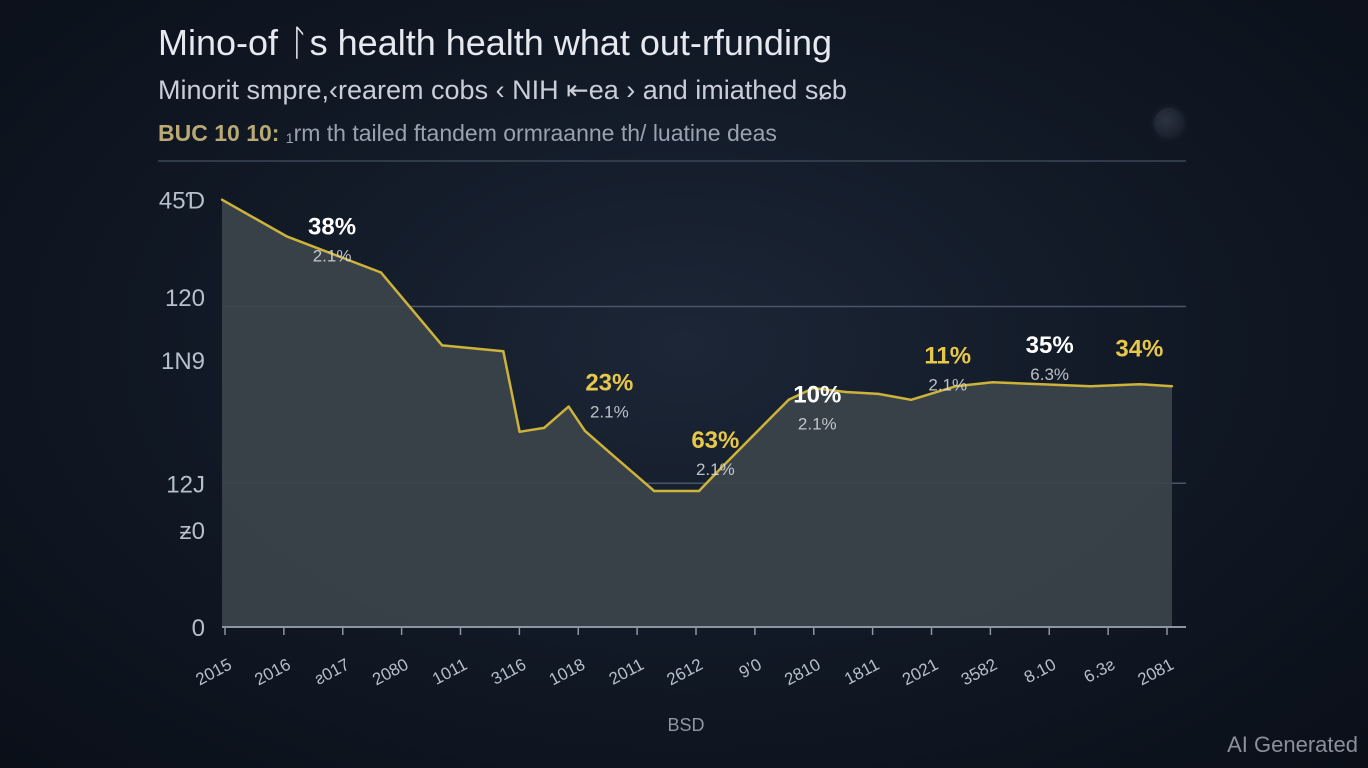  Describe the element at coordinates (1099, 671) in the screenshot. I see `x-tick-label: 6.3ƨ` at that location.